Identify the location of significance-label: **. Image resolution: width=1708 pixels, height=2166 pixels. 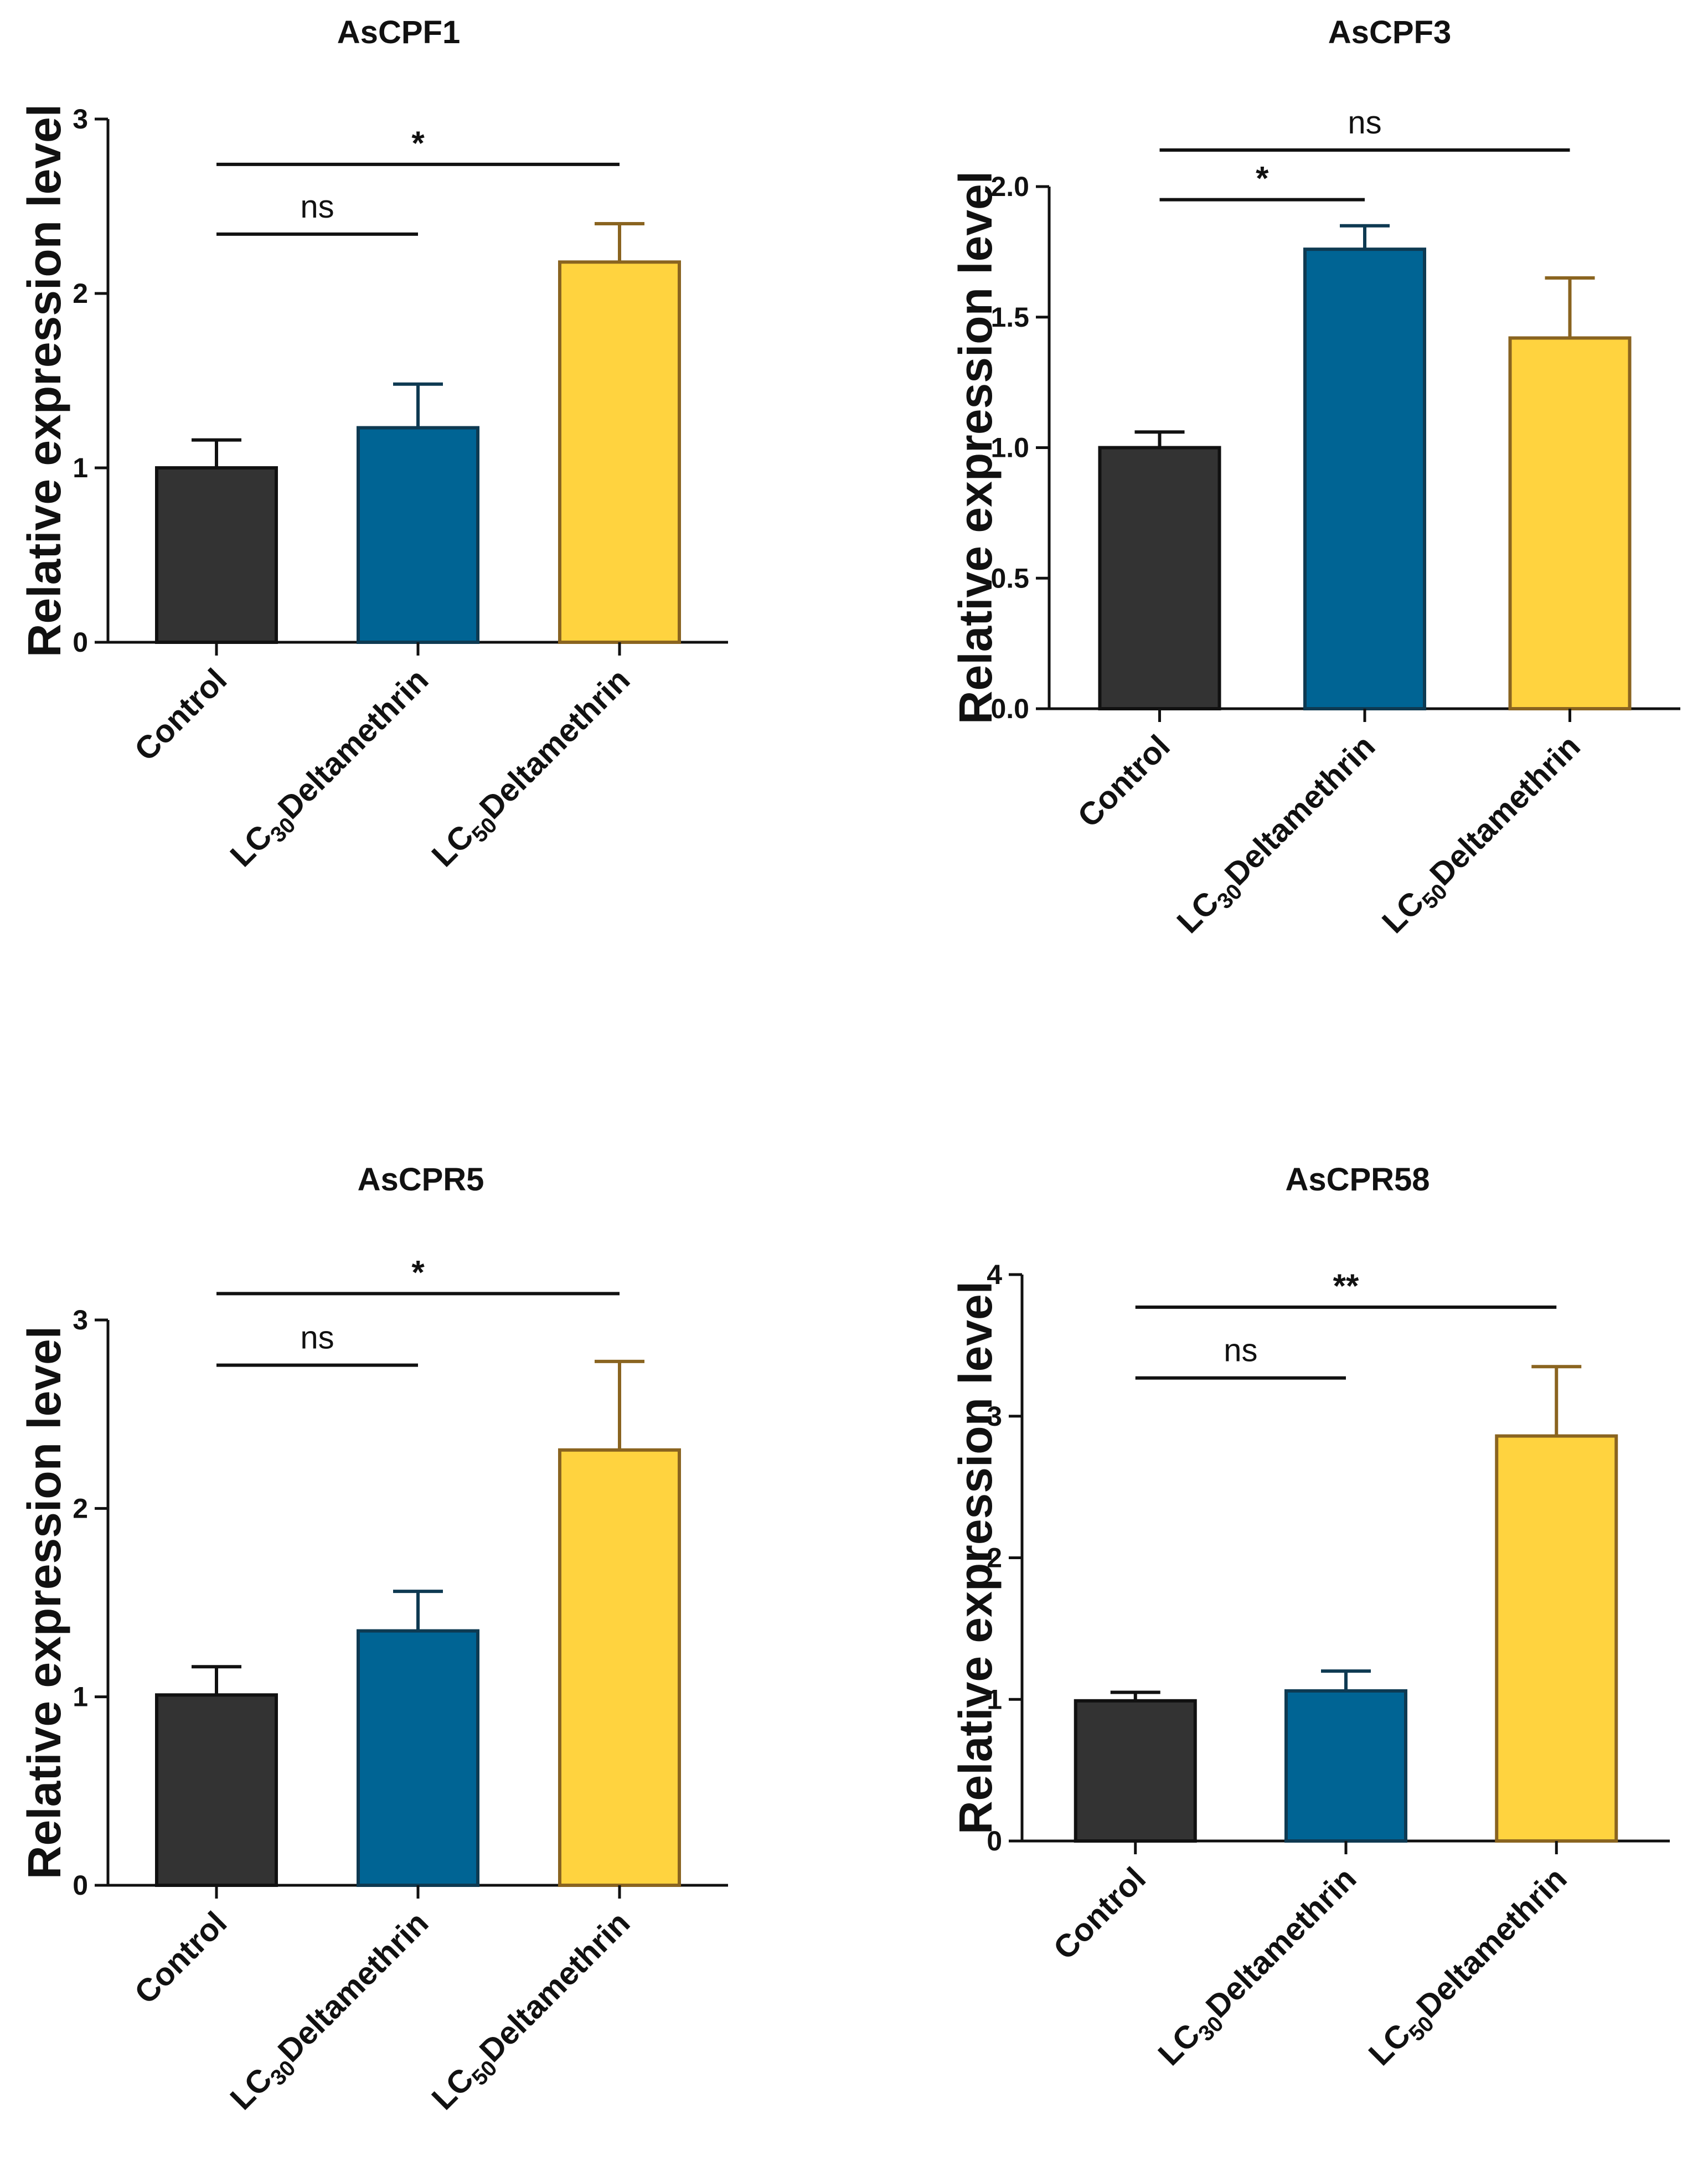
(1346, 1286).